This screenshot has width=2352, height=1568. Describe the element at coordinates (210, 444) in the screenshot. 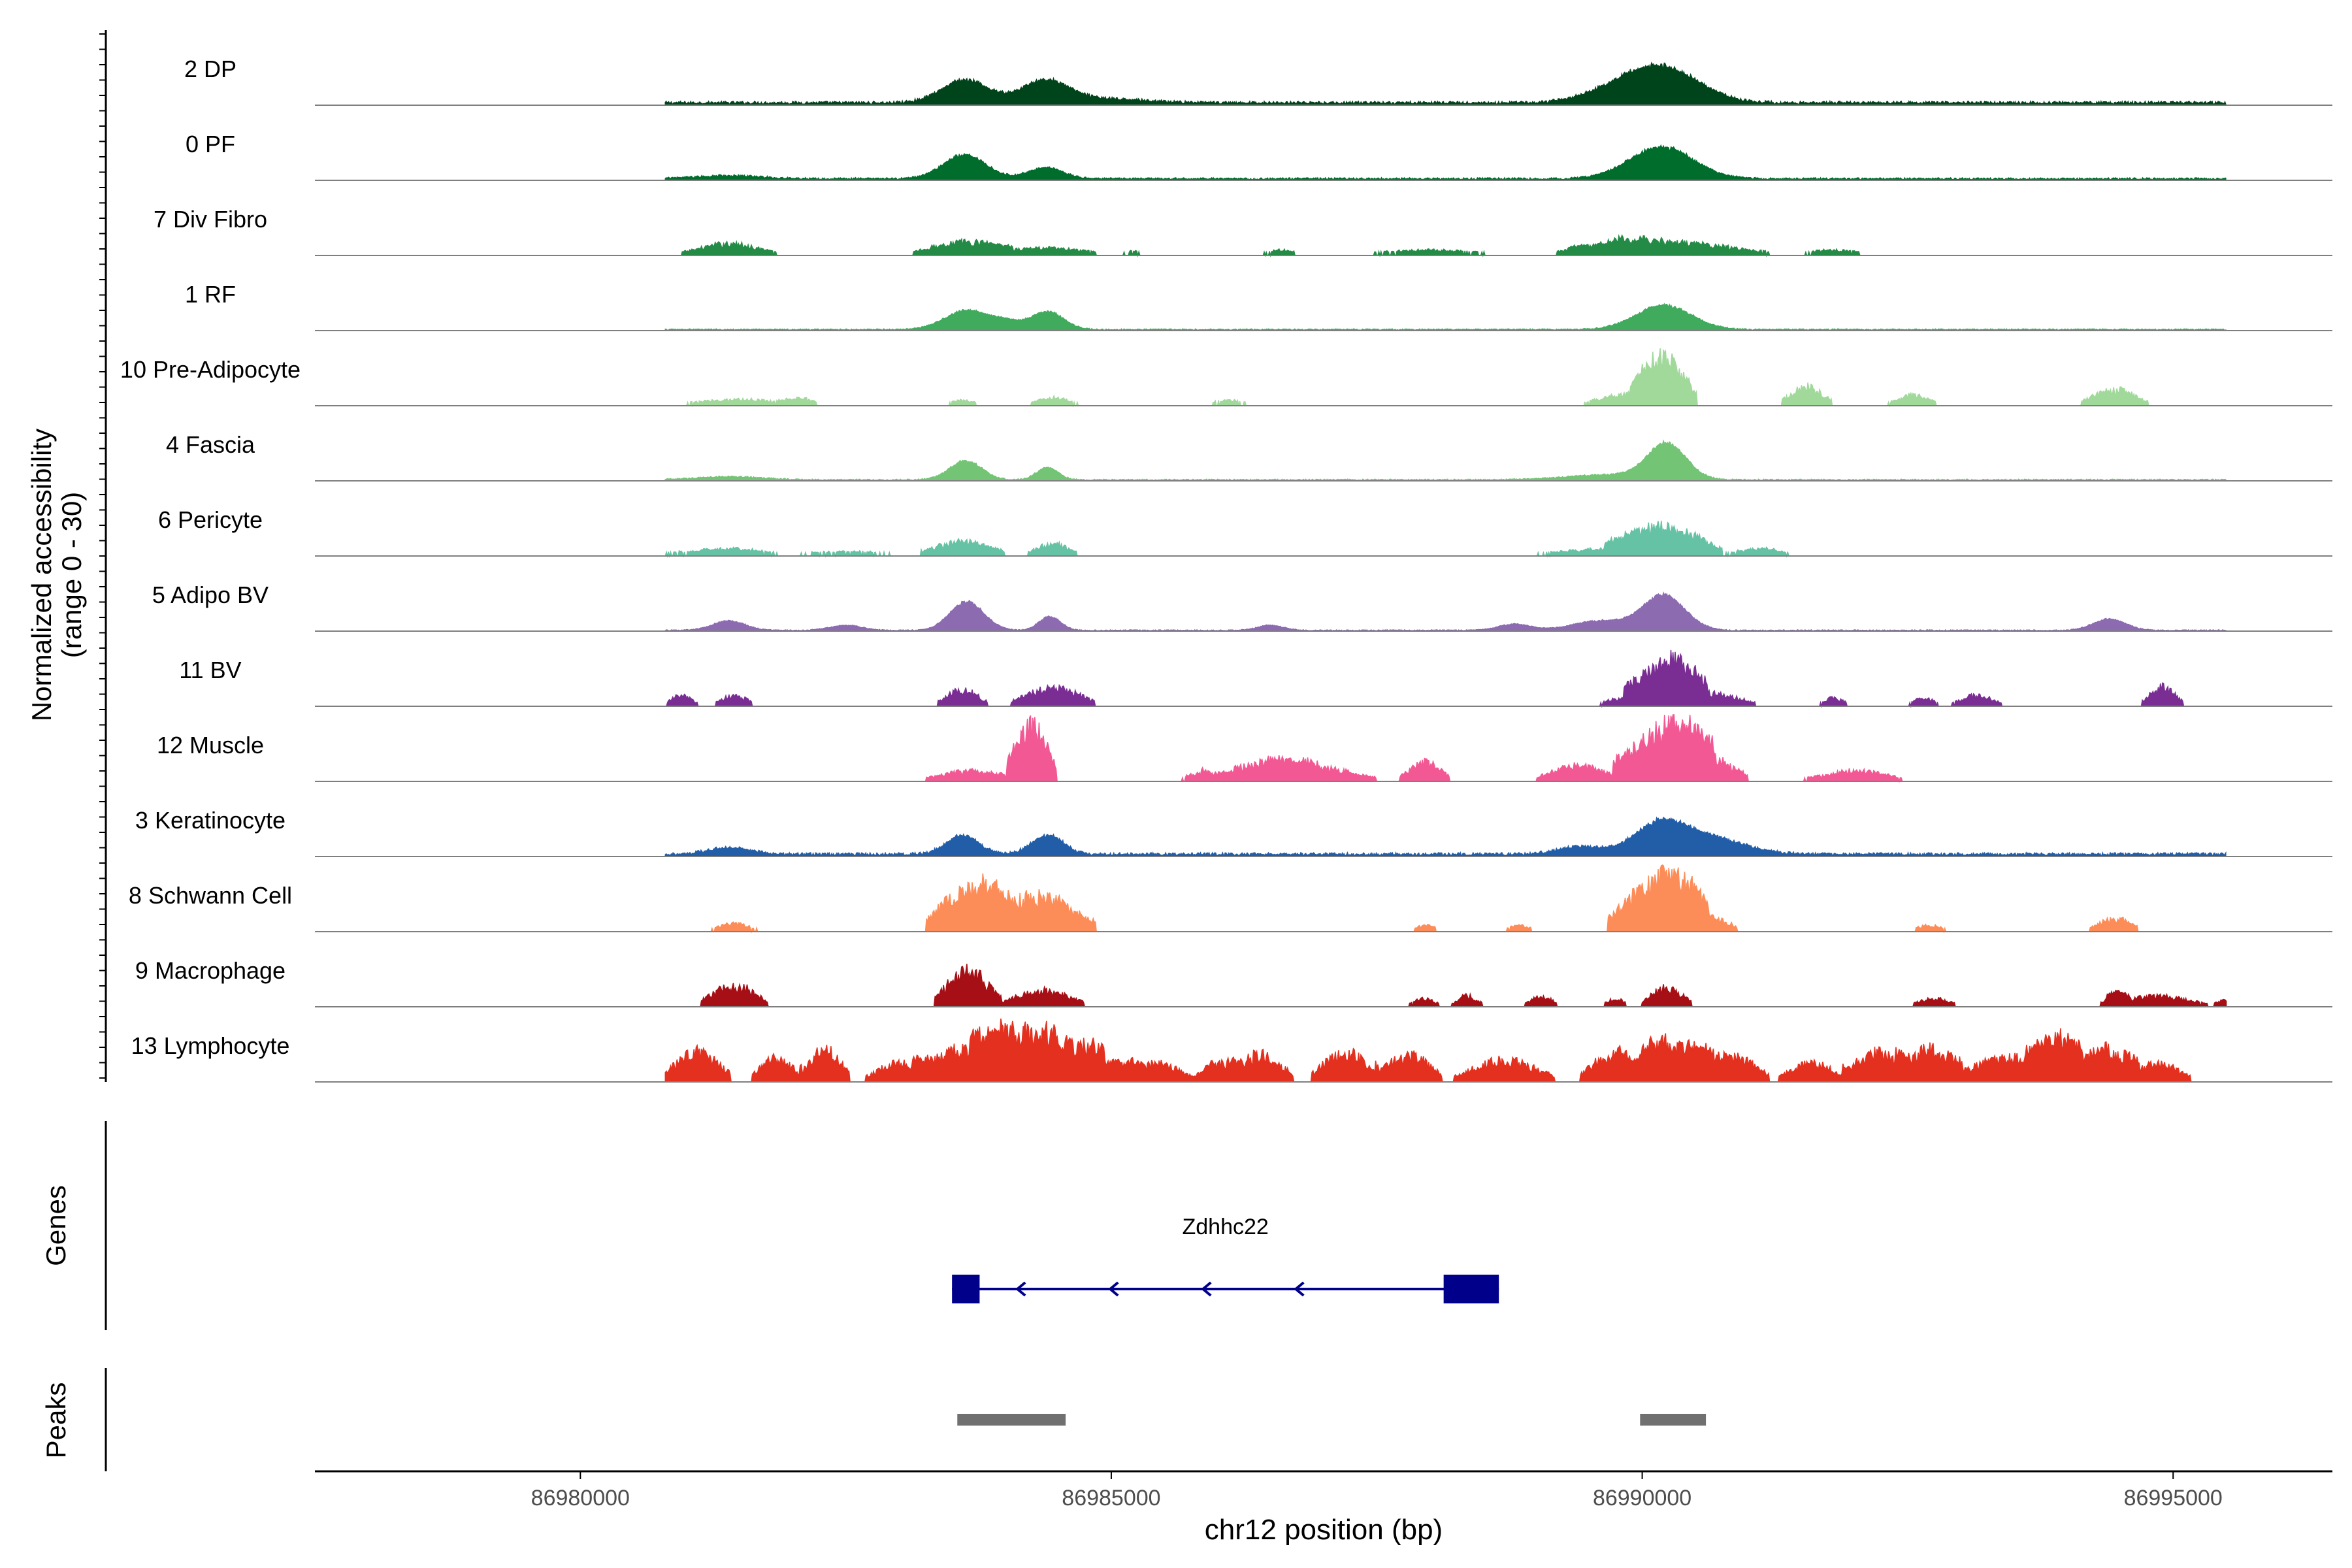

I see `track-label: 4 Fascia` at that location.